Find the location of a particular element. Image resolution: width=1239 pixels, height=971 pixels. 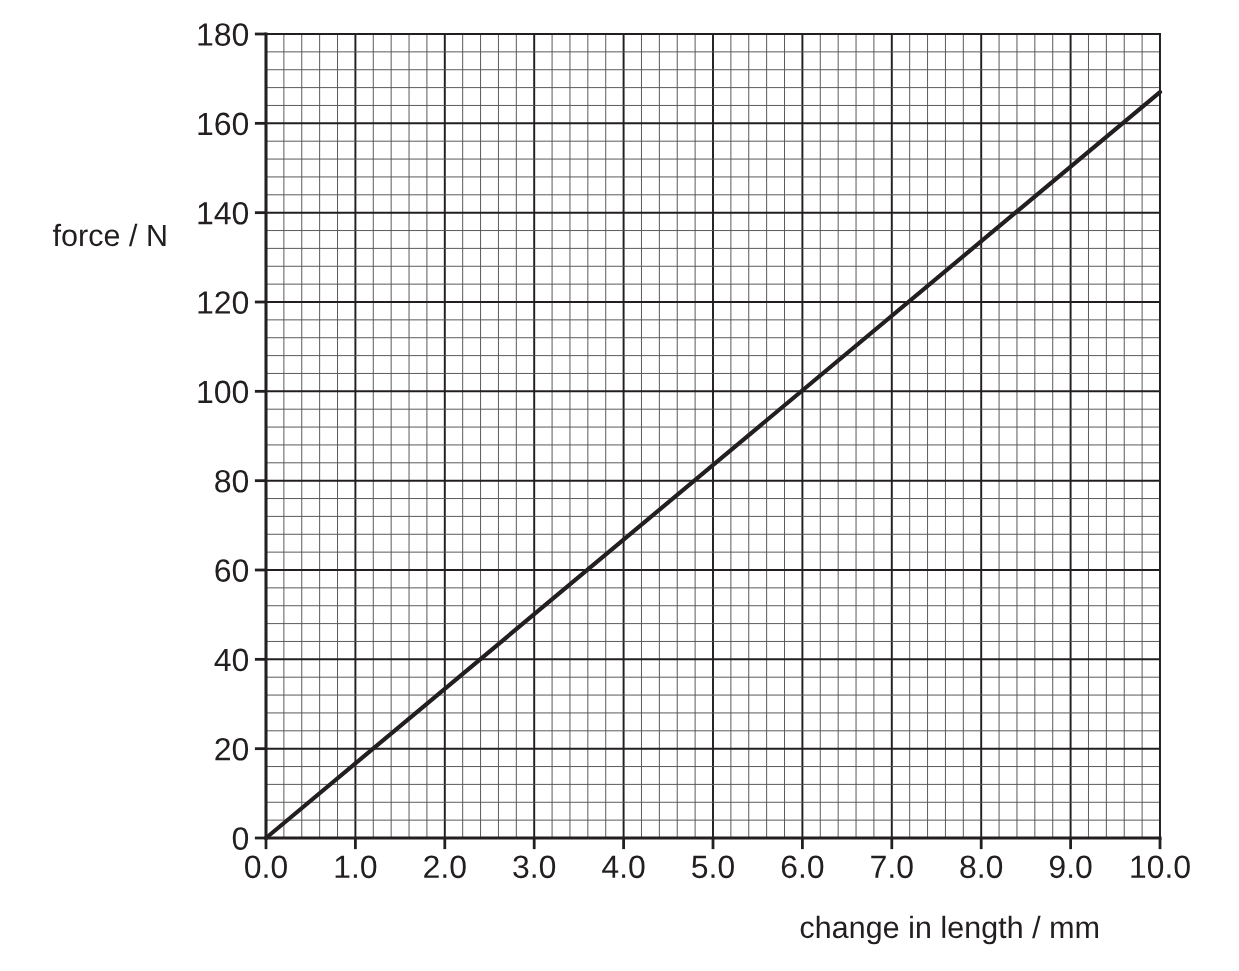

x-axis-title: change in length / mm is located at coordinates (949, 930).